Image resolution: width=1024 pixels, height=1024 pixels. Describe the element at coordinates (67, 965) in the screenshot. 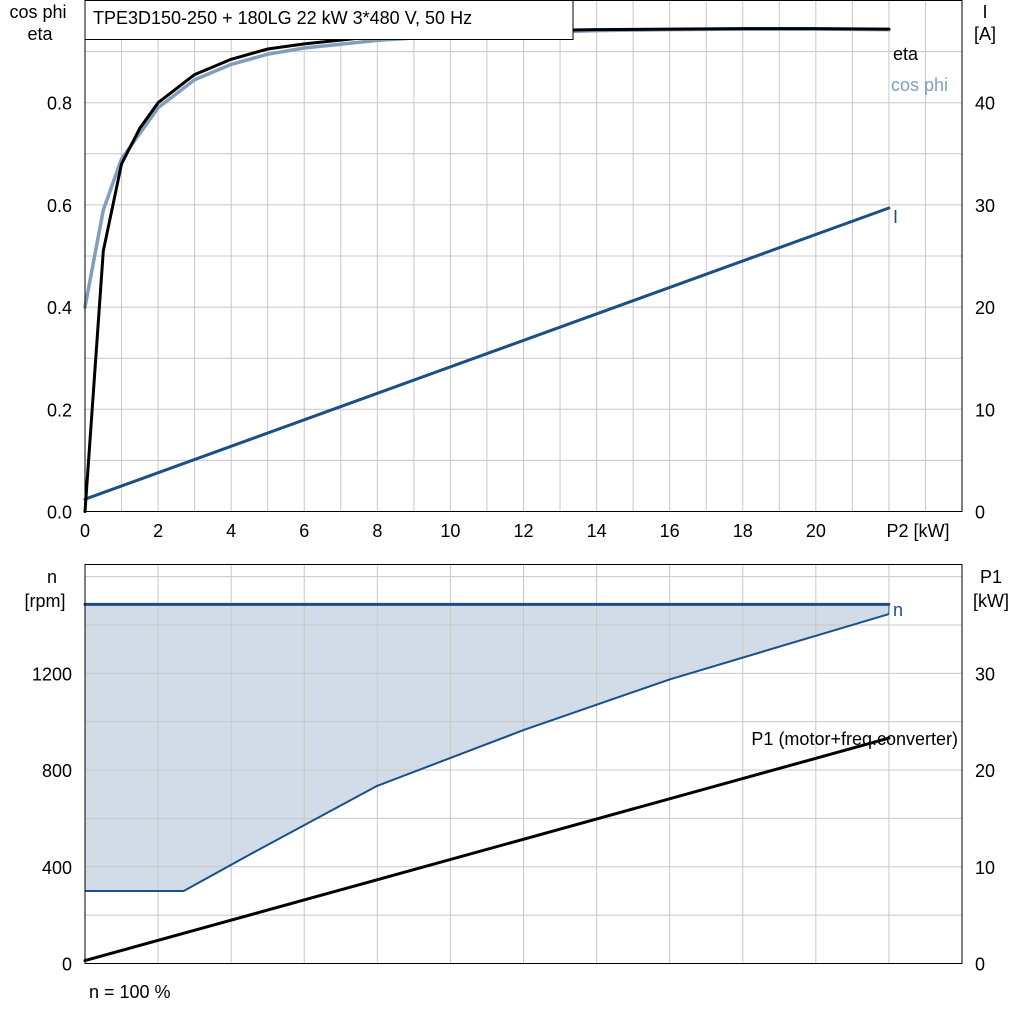

I see `y-left-tick-label: 0` at that location.